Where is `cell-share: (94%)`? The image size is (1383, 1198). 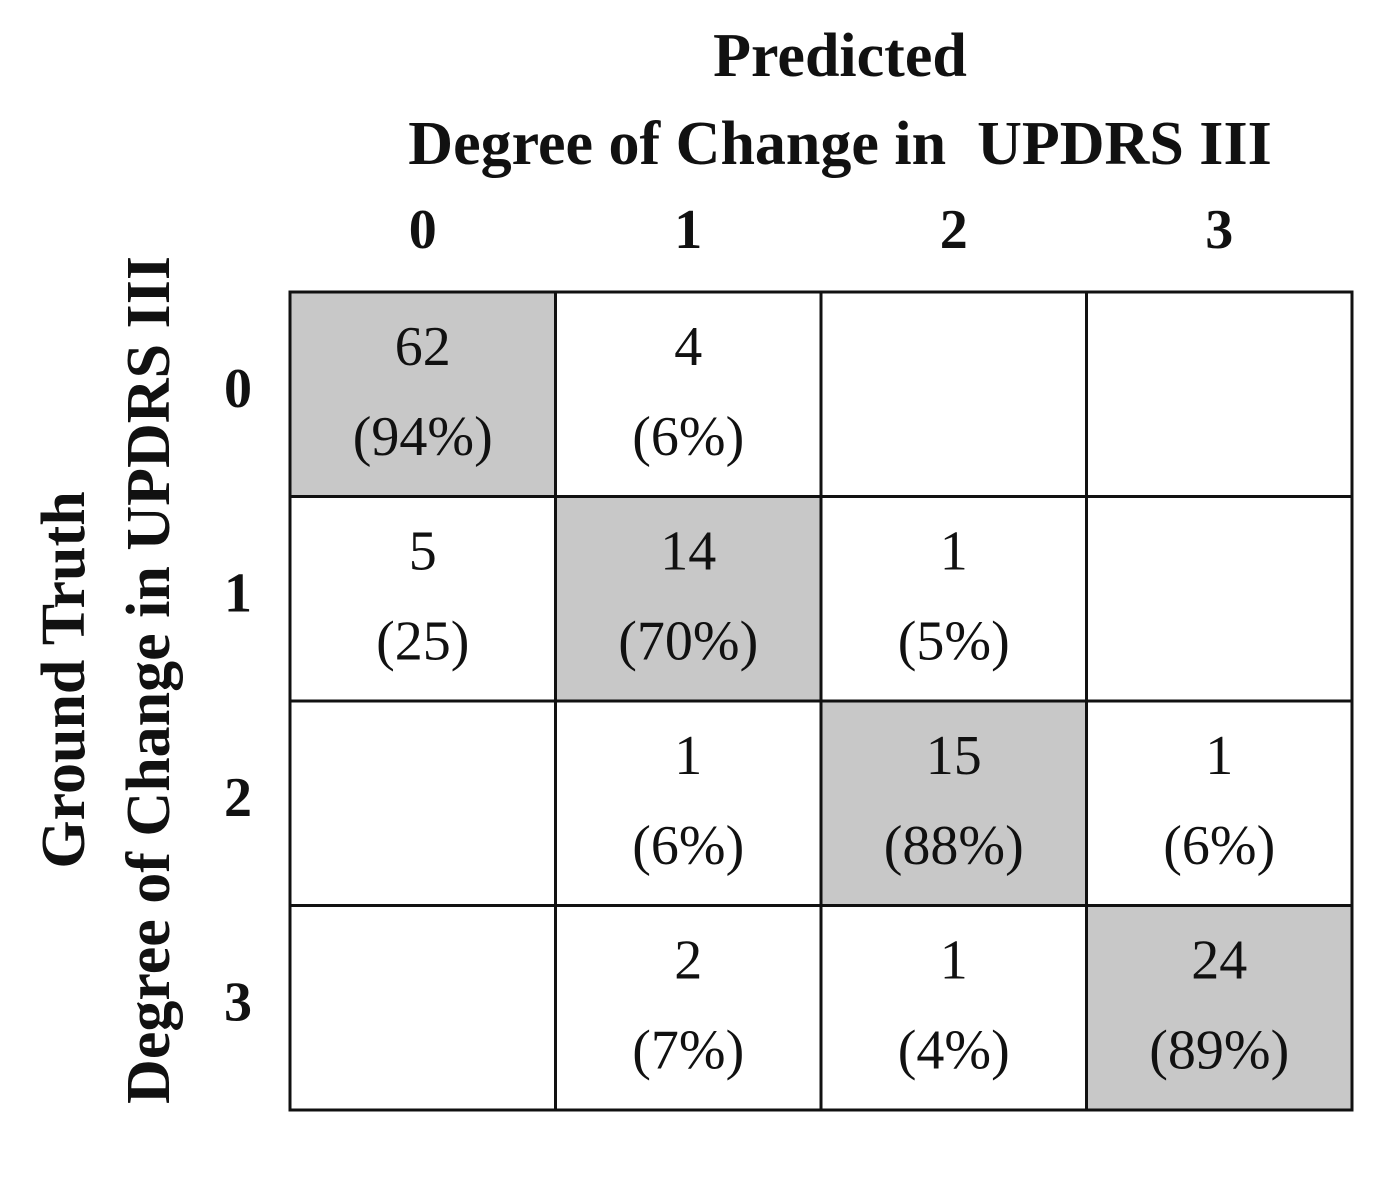
cell-share: (94%) is located at coordinates (423, 437).